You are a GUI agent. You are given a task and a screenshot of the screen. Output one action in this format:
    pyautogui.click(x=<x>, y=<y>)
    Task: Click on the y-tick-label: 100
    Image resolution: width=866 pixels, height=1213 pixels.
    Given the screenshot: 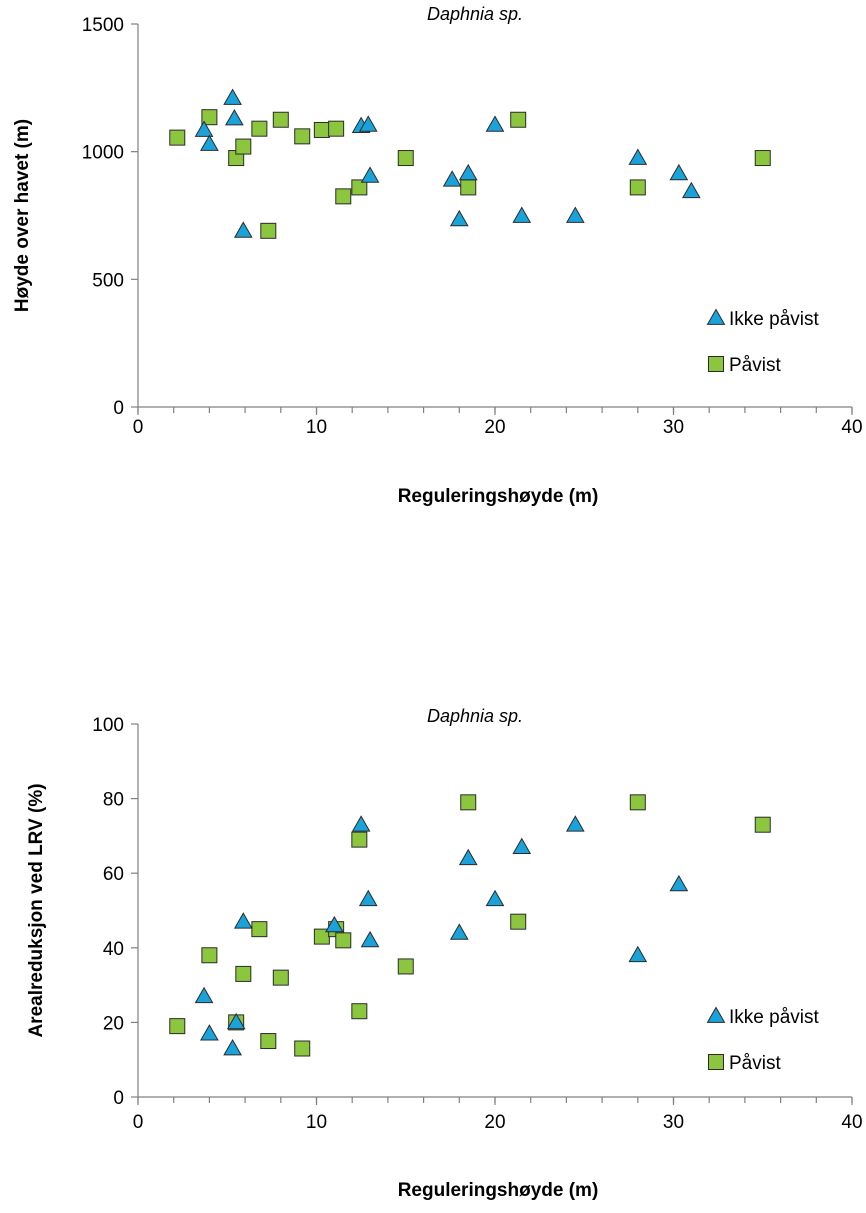 What is the action you would take?
    pyautogui.click(x=108, y=725)
    